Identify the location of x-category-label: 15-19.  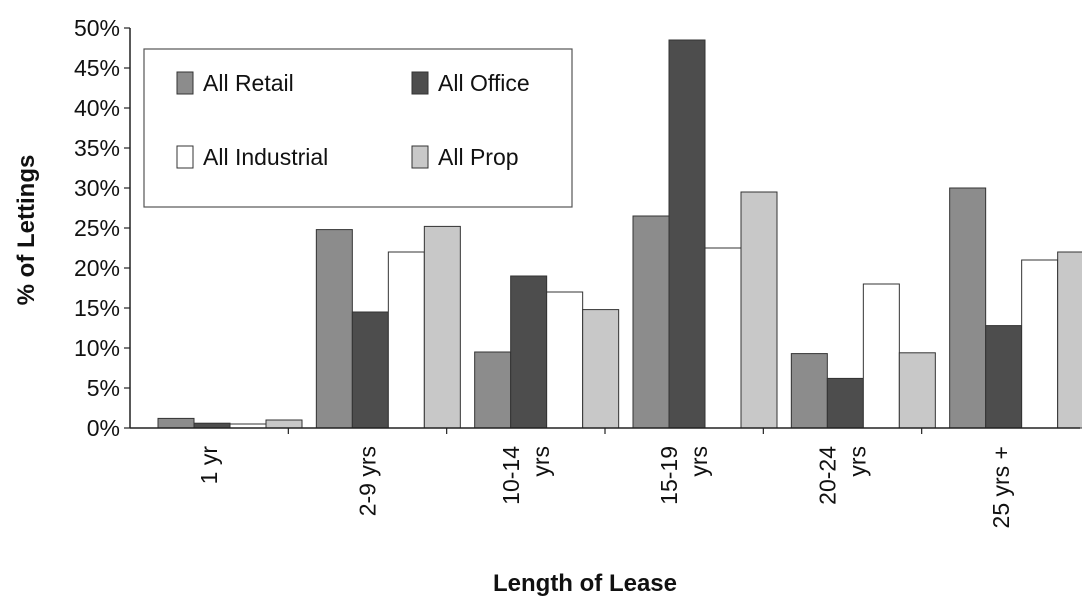
(669, 475).